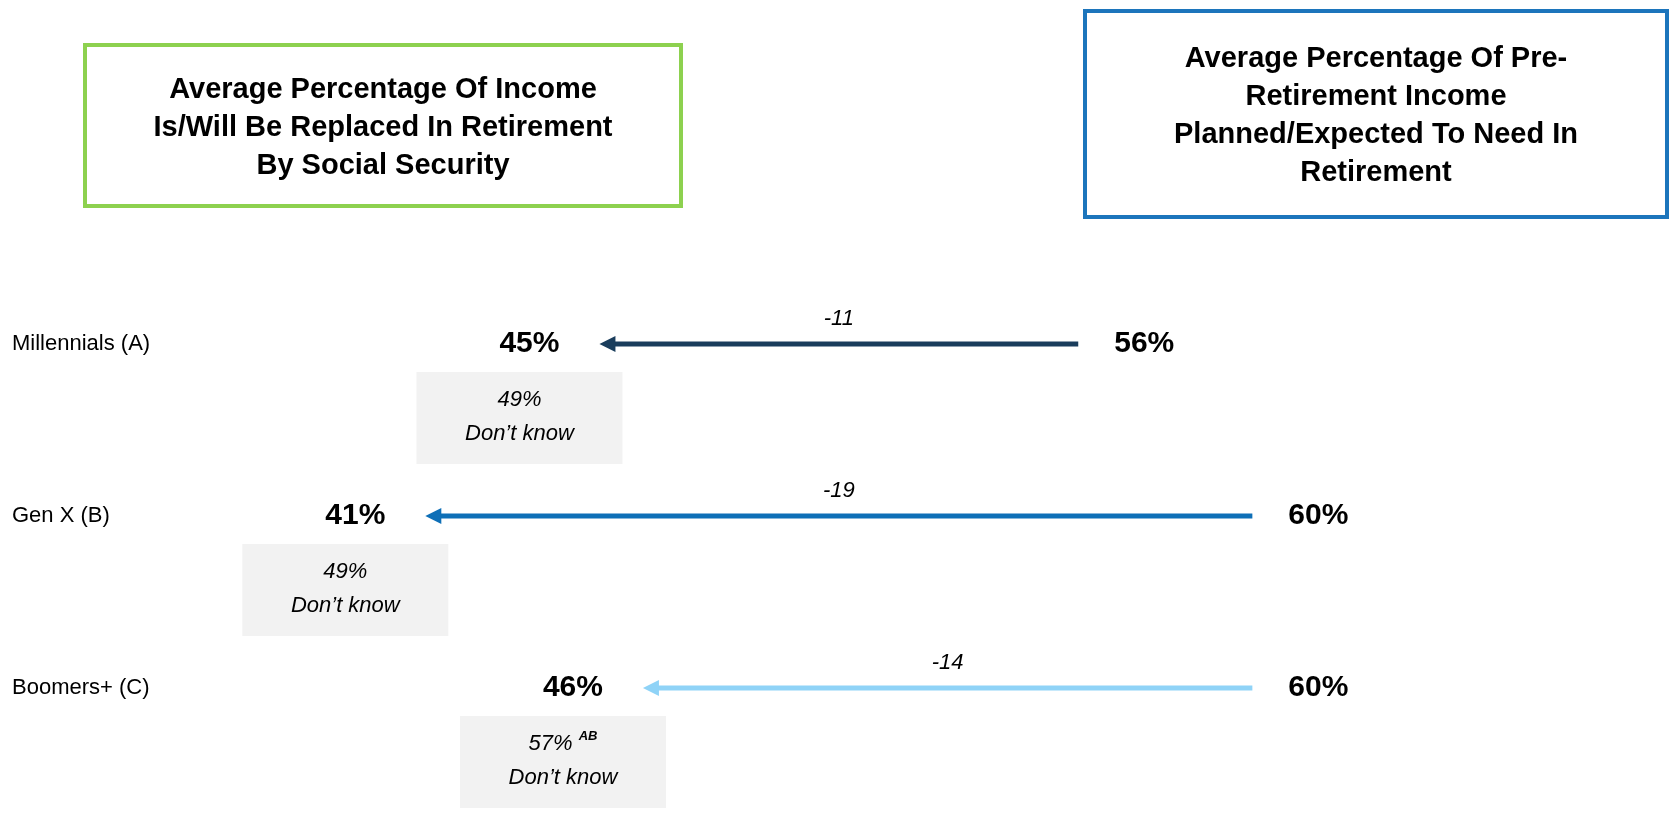 Image resolution: width=1678 pixels, height=832 pixels. What do you see at coordinates (529, 342) in the screenshot?
I see `data-label: 45%` at bounding box center [529, 342].